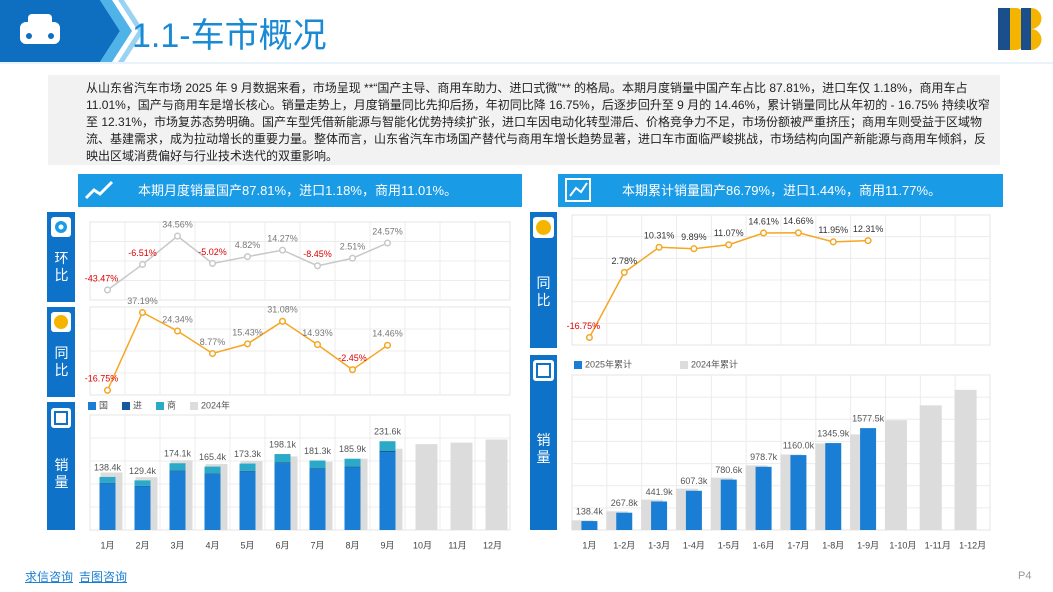 This screenshot has height=592, width=1053. Describe the element at coordinates (764, 545) in the screenshot. I see `x-tick-label: 1-6月` at that location.